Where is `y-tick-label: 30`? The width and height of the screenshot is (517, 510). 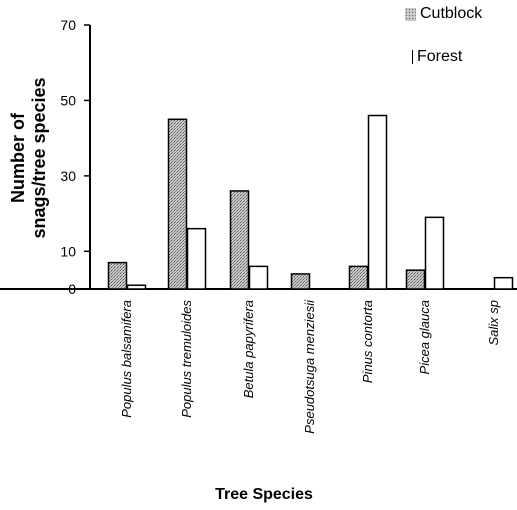
y-tick-label: 30 is located at coordinates (68, 176).